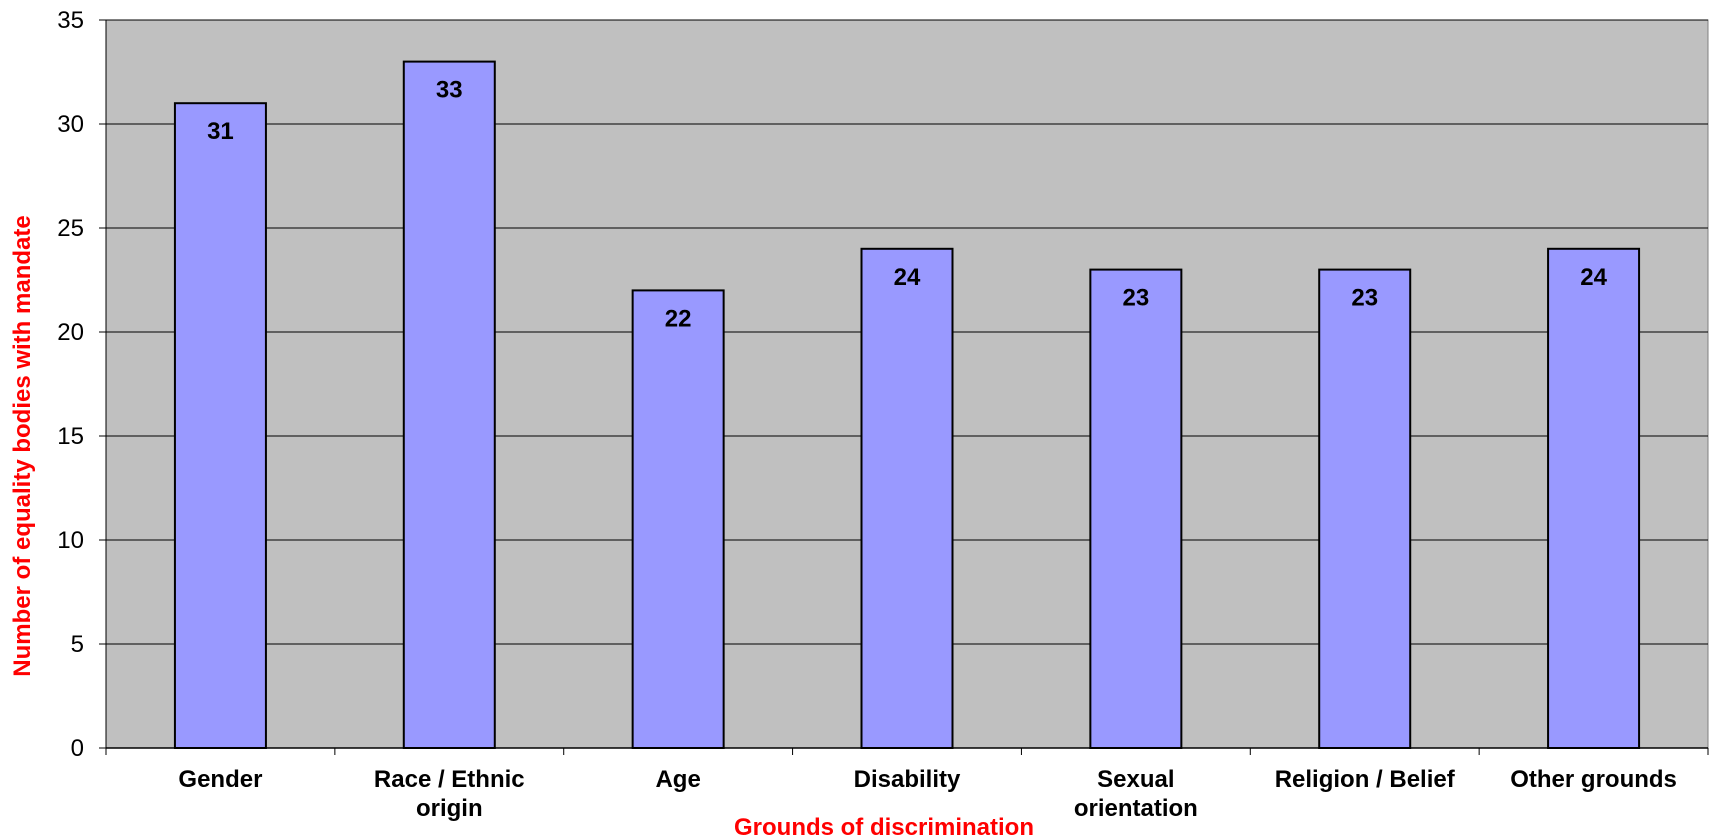 The image size is (1711, 840). I want to click on data-label: 22, so click(678, 318).